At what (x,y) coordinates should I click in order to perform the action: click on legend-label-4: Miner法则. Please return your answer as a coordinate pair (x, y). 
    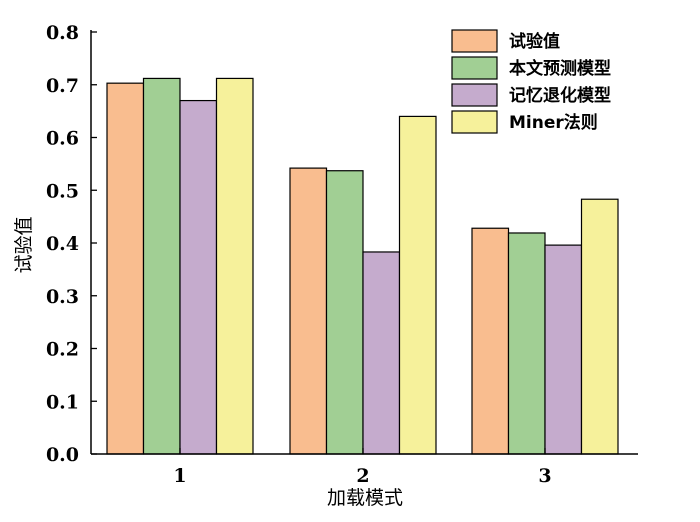
    Looking at the image, I should click on (553, 122).